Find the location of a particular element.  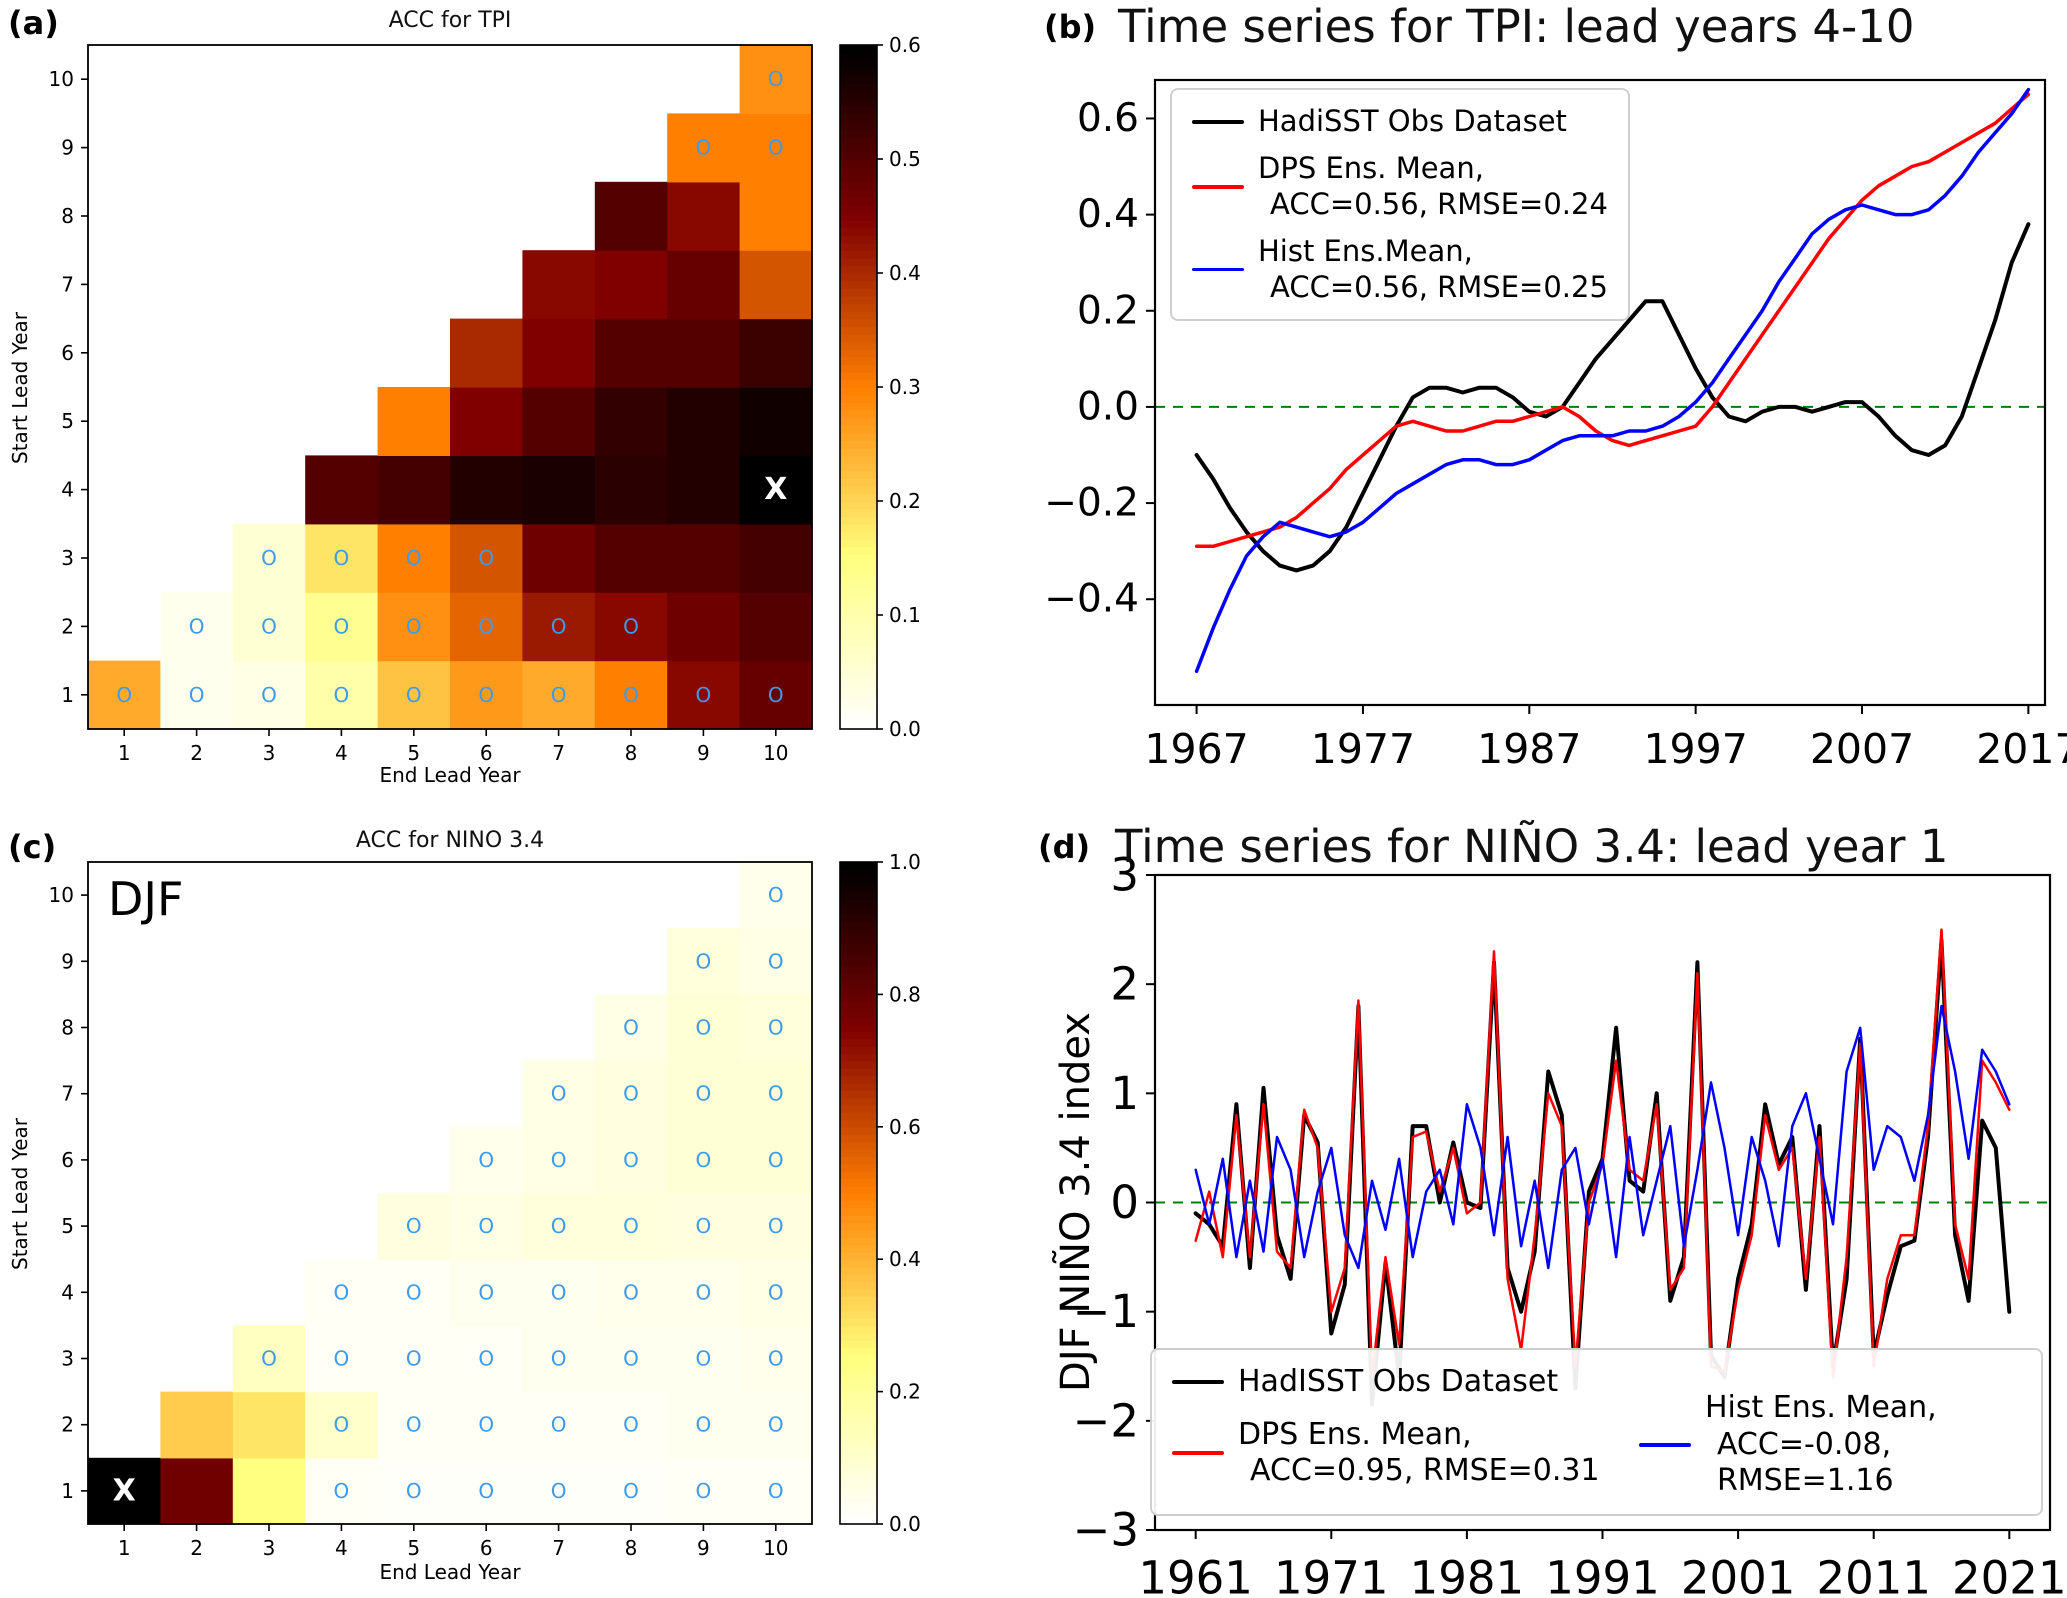

svg-text: 1971 is located at coordinates (1331, 1575).